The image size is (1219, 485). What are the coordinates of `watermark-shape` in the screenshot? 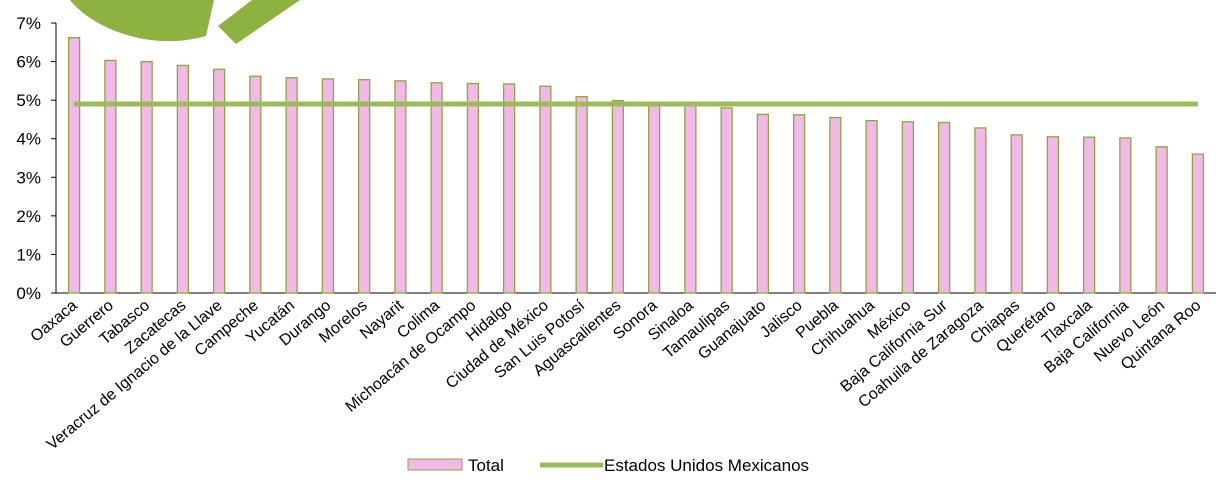 It's located at (142, 21).